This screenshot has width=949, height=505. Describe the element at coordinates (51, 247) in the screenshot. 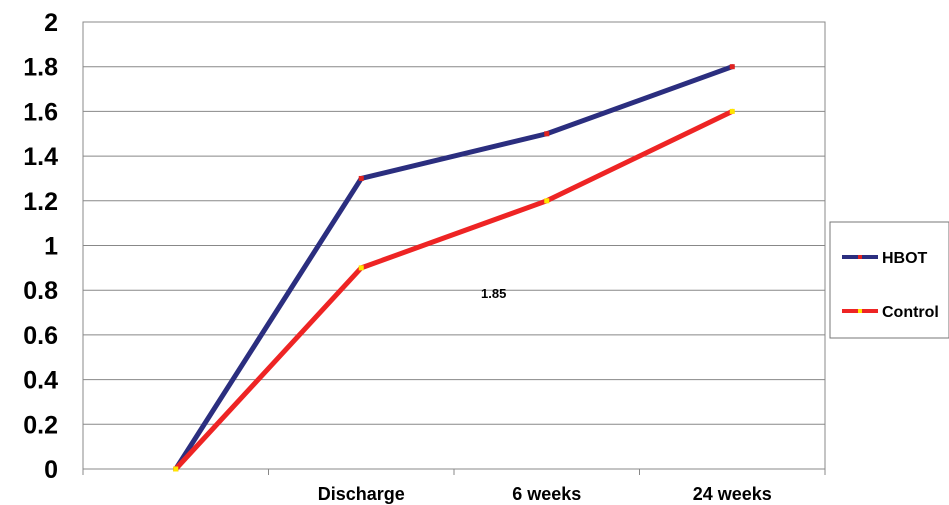

I see `y-tick-label: 1` at that location.